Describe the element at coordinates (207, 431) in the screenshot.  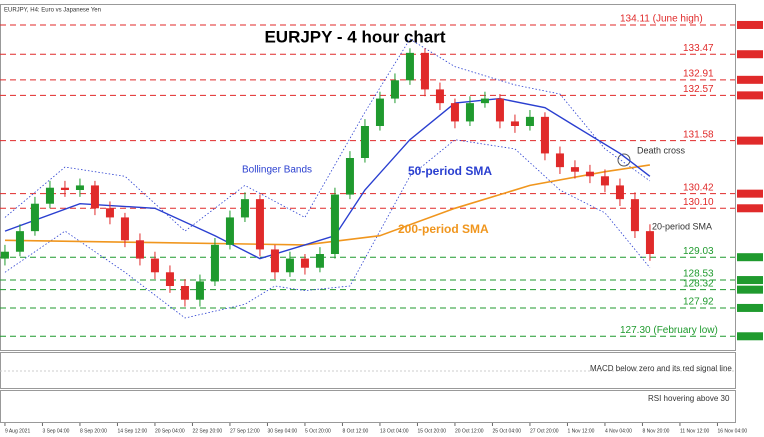
I see `x-tick-label: 22 Sep 20:00` at that location.